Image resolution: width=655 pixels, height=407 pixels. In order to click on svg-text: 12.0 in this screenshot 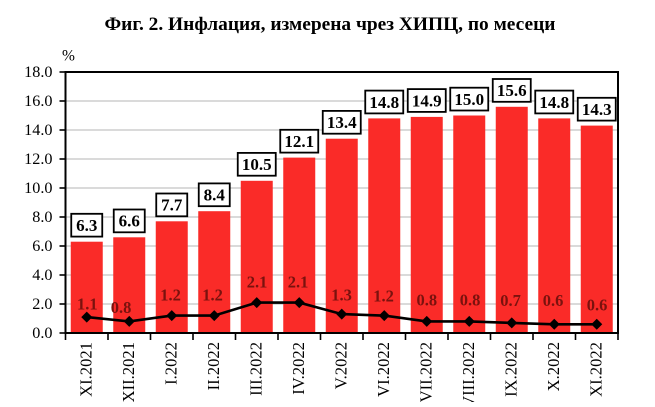, I will do `click(38, 159)`.